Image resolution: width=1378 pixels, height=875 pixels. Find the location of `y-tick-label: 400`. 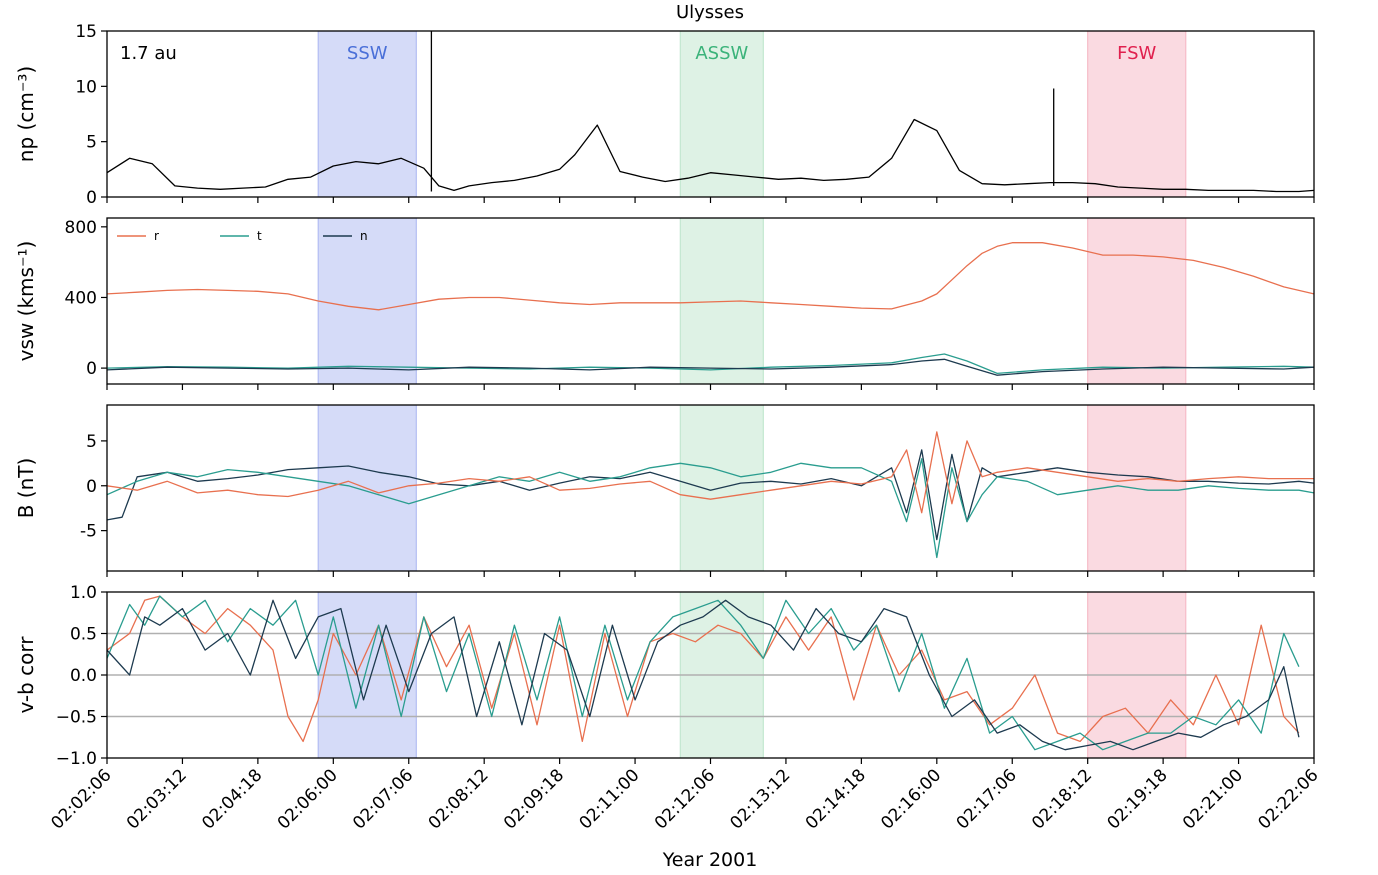

y-tick-label: 400 is located at coordinates (81, 298).